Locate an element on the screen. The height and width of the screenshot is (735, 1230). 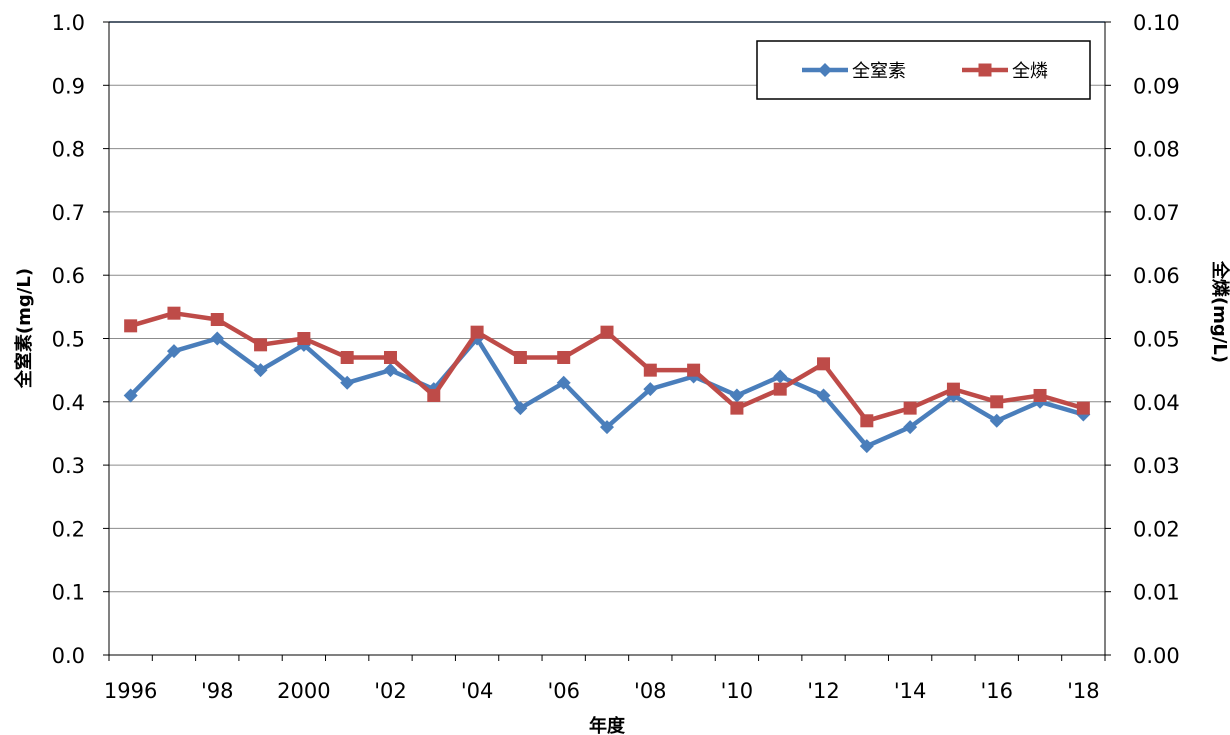
x-tick-label: '98 is located at coordinates (217, 691).